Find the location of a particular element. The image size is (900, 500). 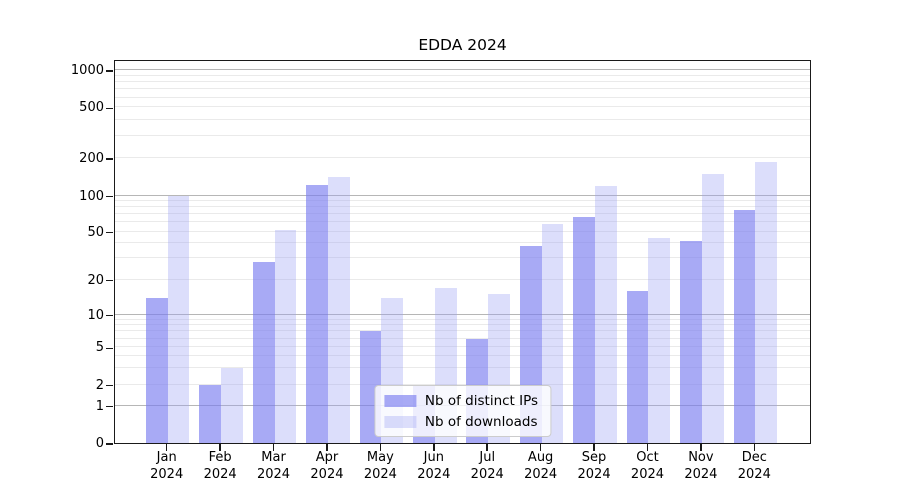

x-tick-label-jul: Jul 2024 is located at coordinates (487, 466).